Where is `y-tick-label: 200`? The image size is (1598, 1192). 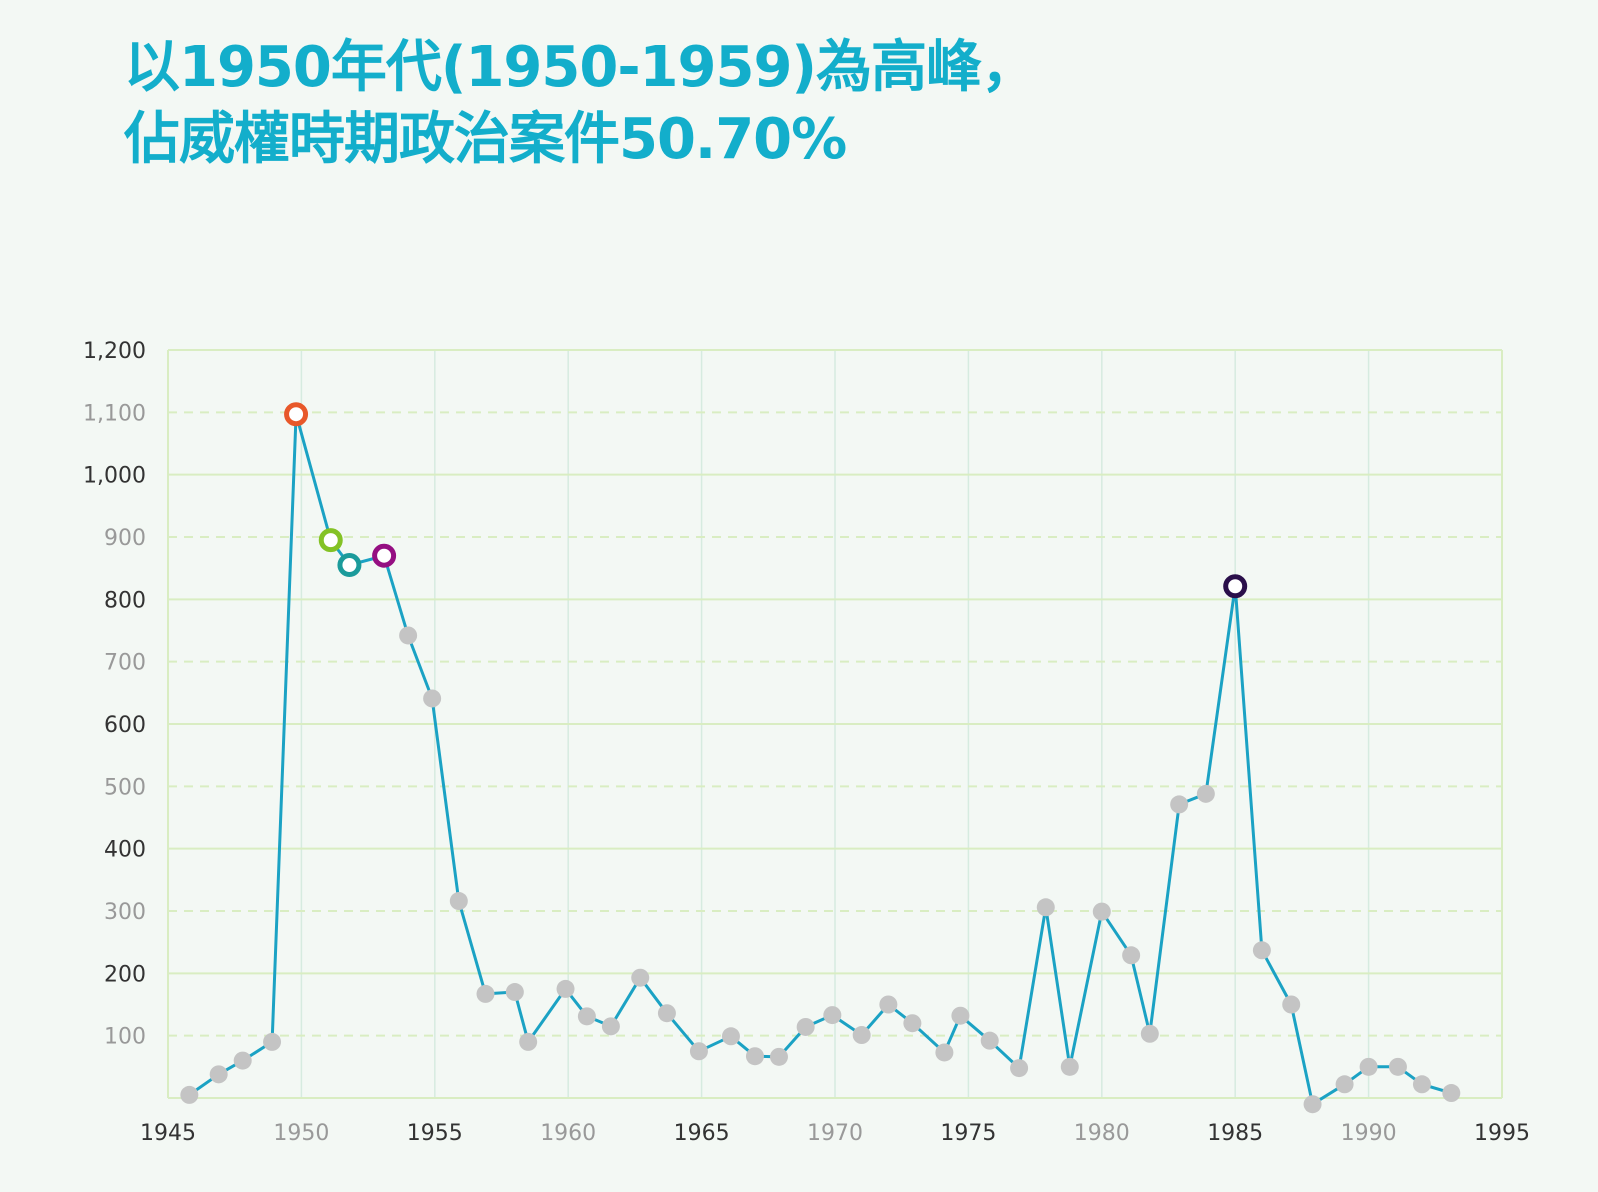 y-tick-label: 200 is located at coordinates (125, 974).